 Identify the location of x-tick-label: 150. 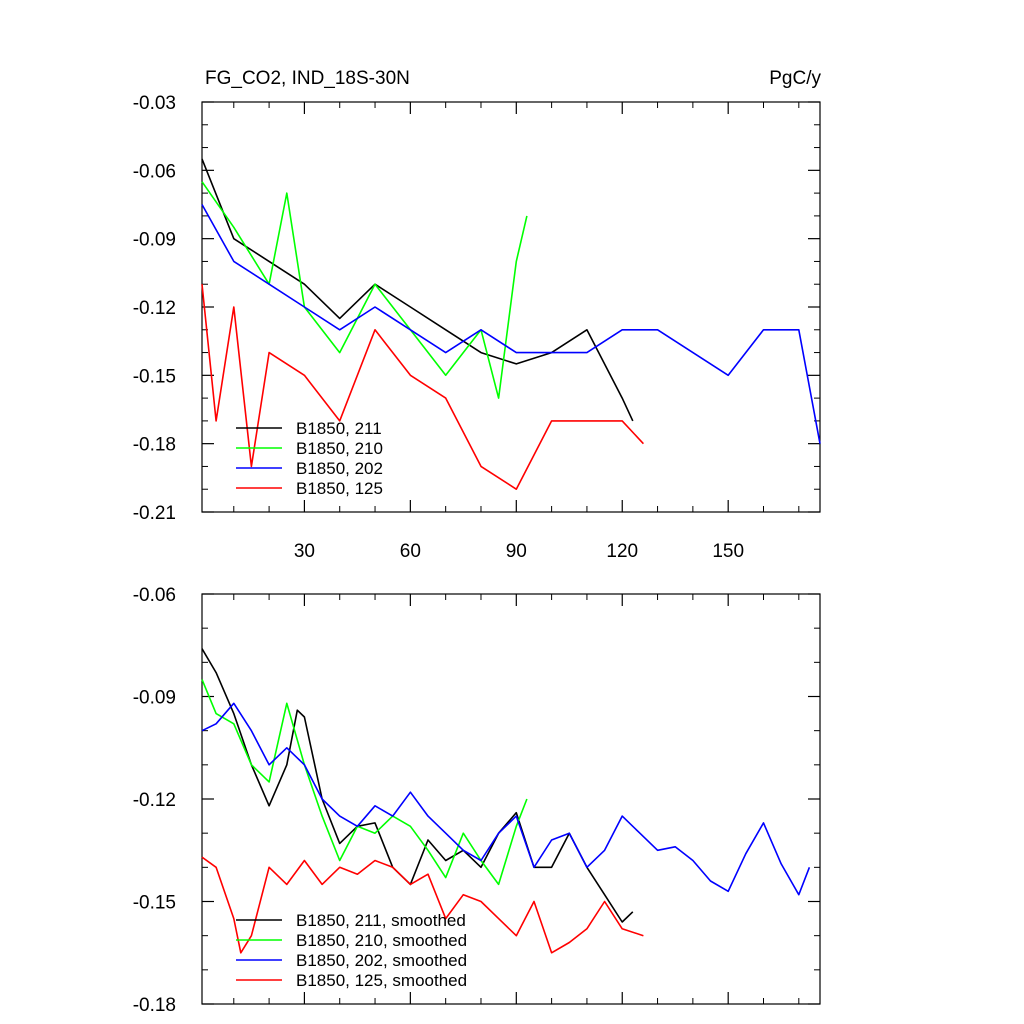
(728, 551).